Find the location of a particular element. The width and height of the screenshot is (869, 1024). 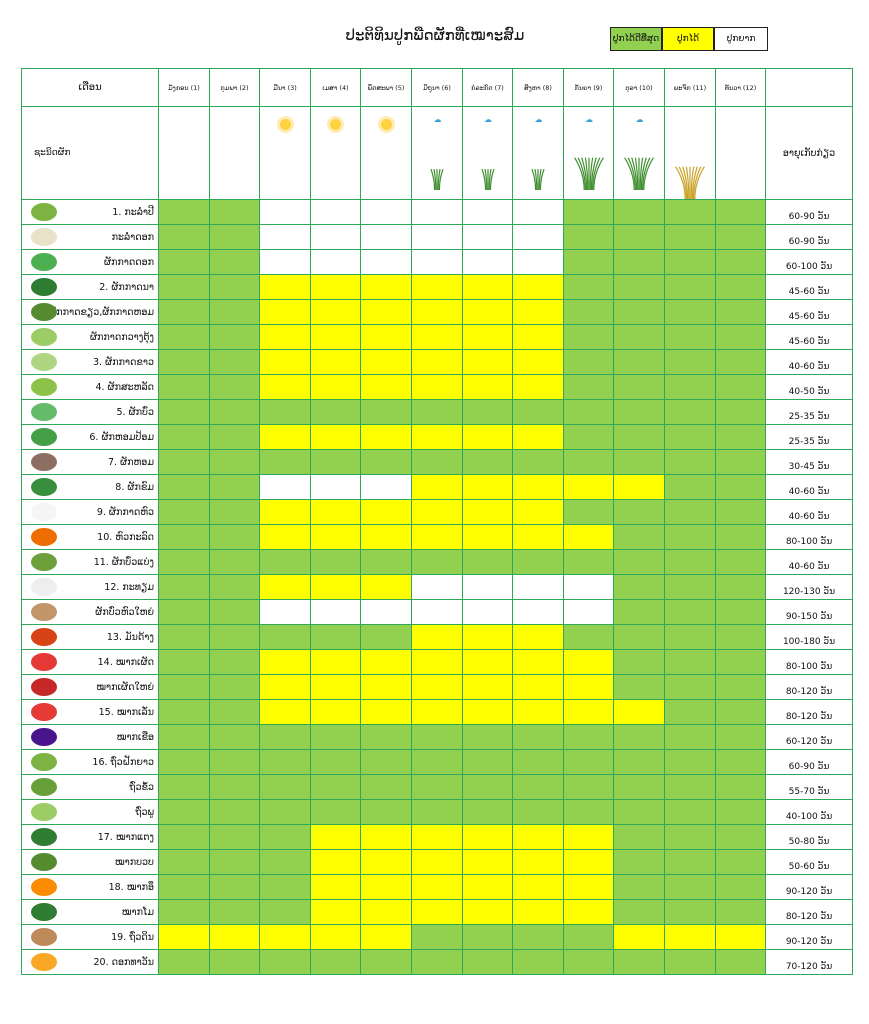

season-cell: ☁ is located at coordinates (538, 153).